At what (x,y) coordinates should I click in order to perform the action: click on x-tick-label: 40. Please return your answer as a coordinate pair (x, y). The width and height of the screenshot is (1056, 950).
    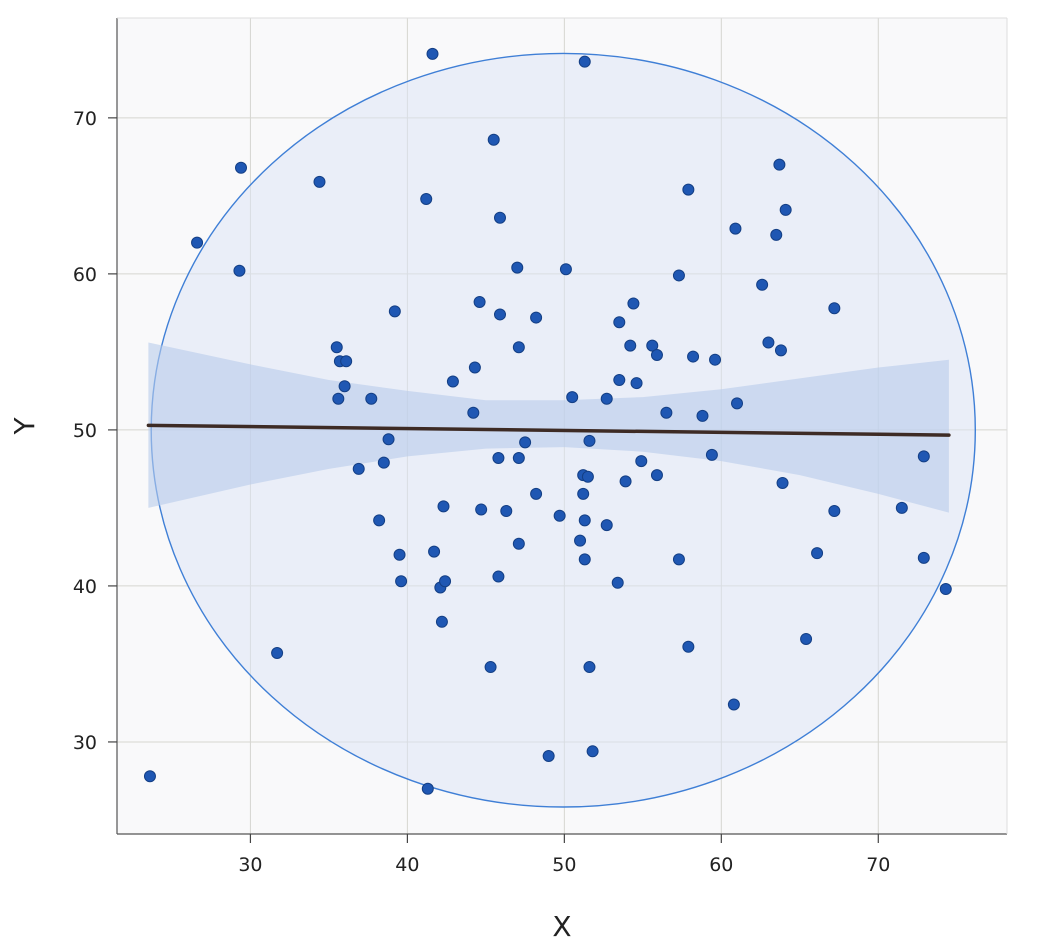
    Looking at the image, I should click on (407, 865).